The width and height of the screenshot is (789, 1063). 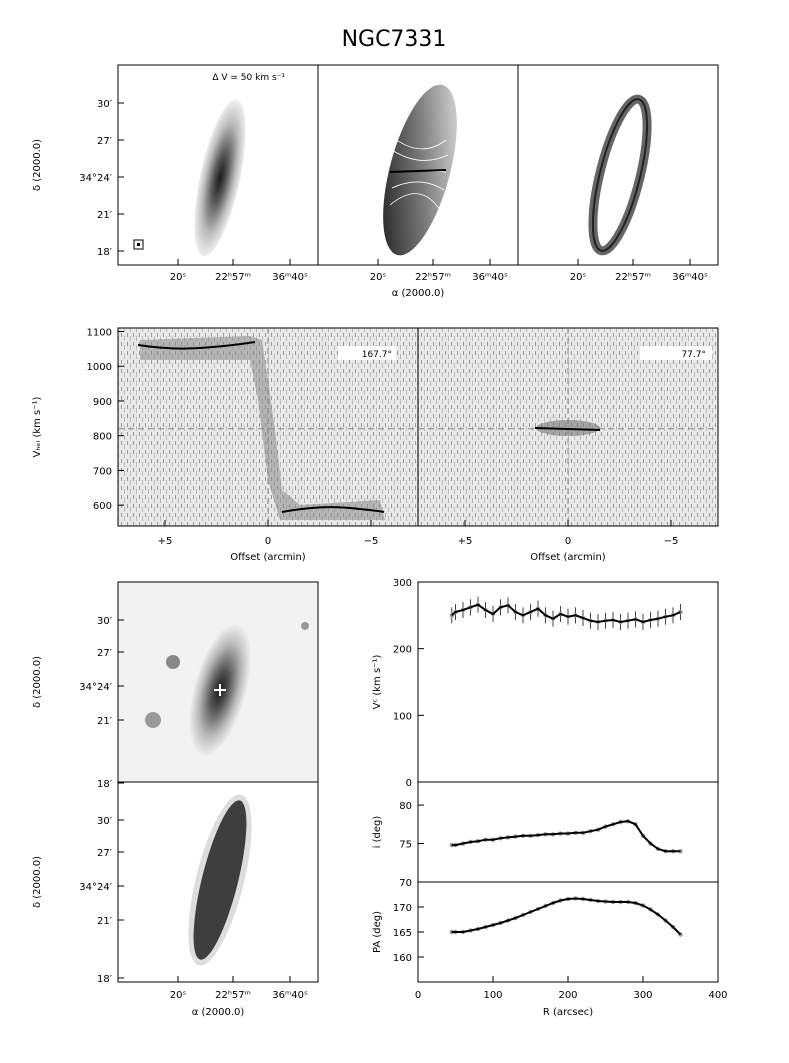 I want to click on pv-minor-emission, so click(x=568, y=428).